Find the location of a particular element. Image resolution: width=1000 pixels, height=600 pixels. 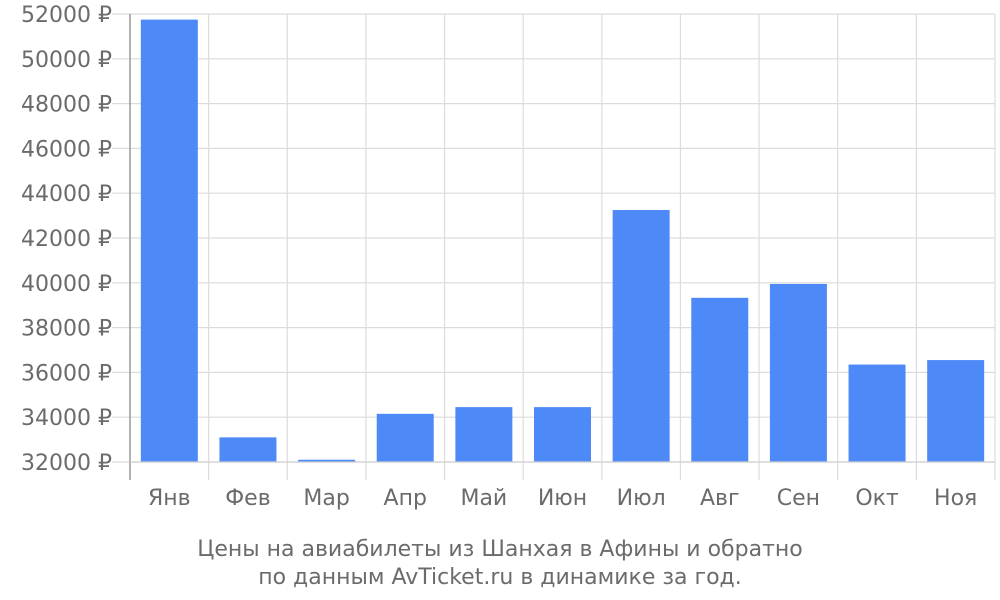

x-tick-label: Мар is located at coordinates (326, 498).